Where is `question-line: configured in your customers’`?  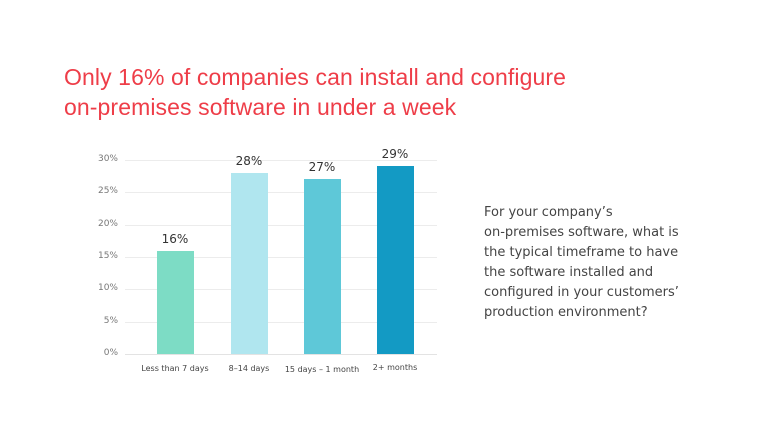
question-line: configured in your customers’ is located at coordinates (581, 292).